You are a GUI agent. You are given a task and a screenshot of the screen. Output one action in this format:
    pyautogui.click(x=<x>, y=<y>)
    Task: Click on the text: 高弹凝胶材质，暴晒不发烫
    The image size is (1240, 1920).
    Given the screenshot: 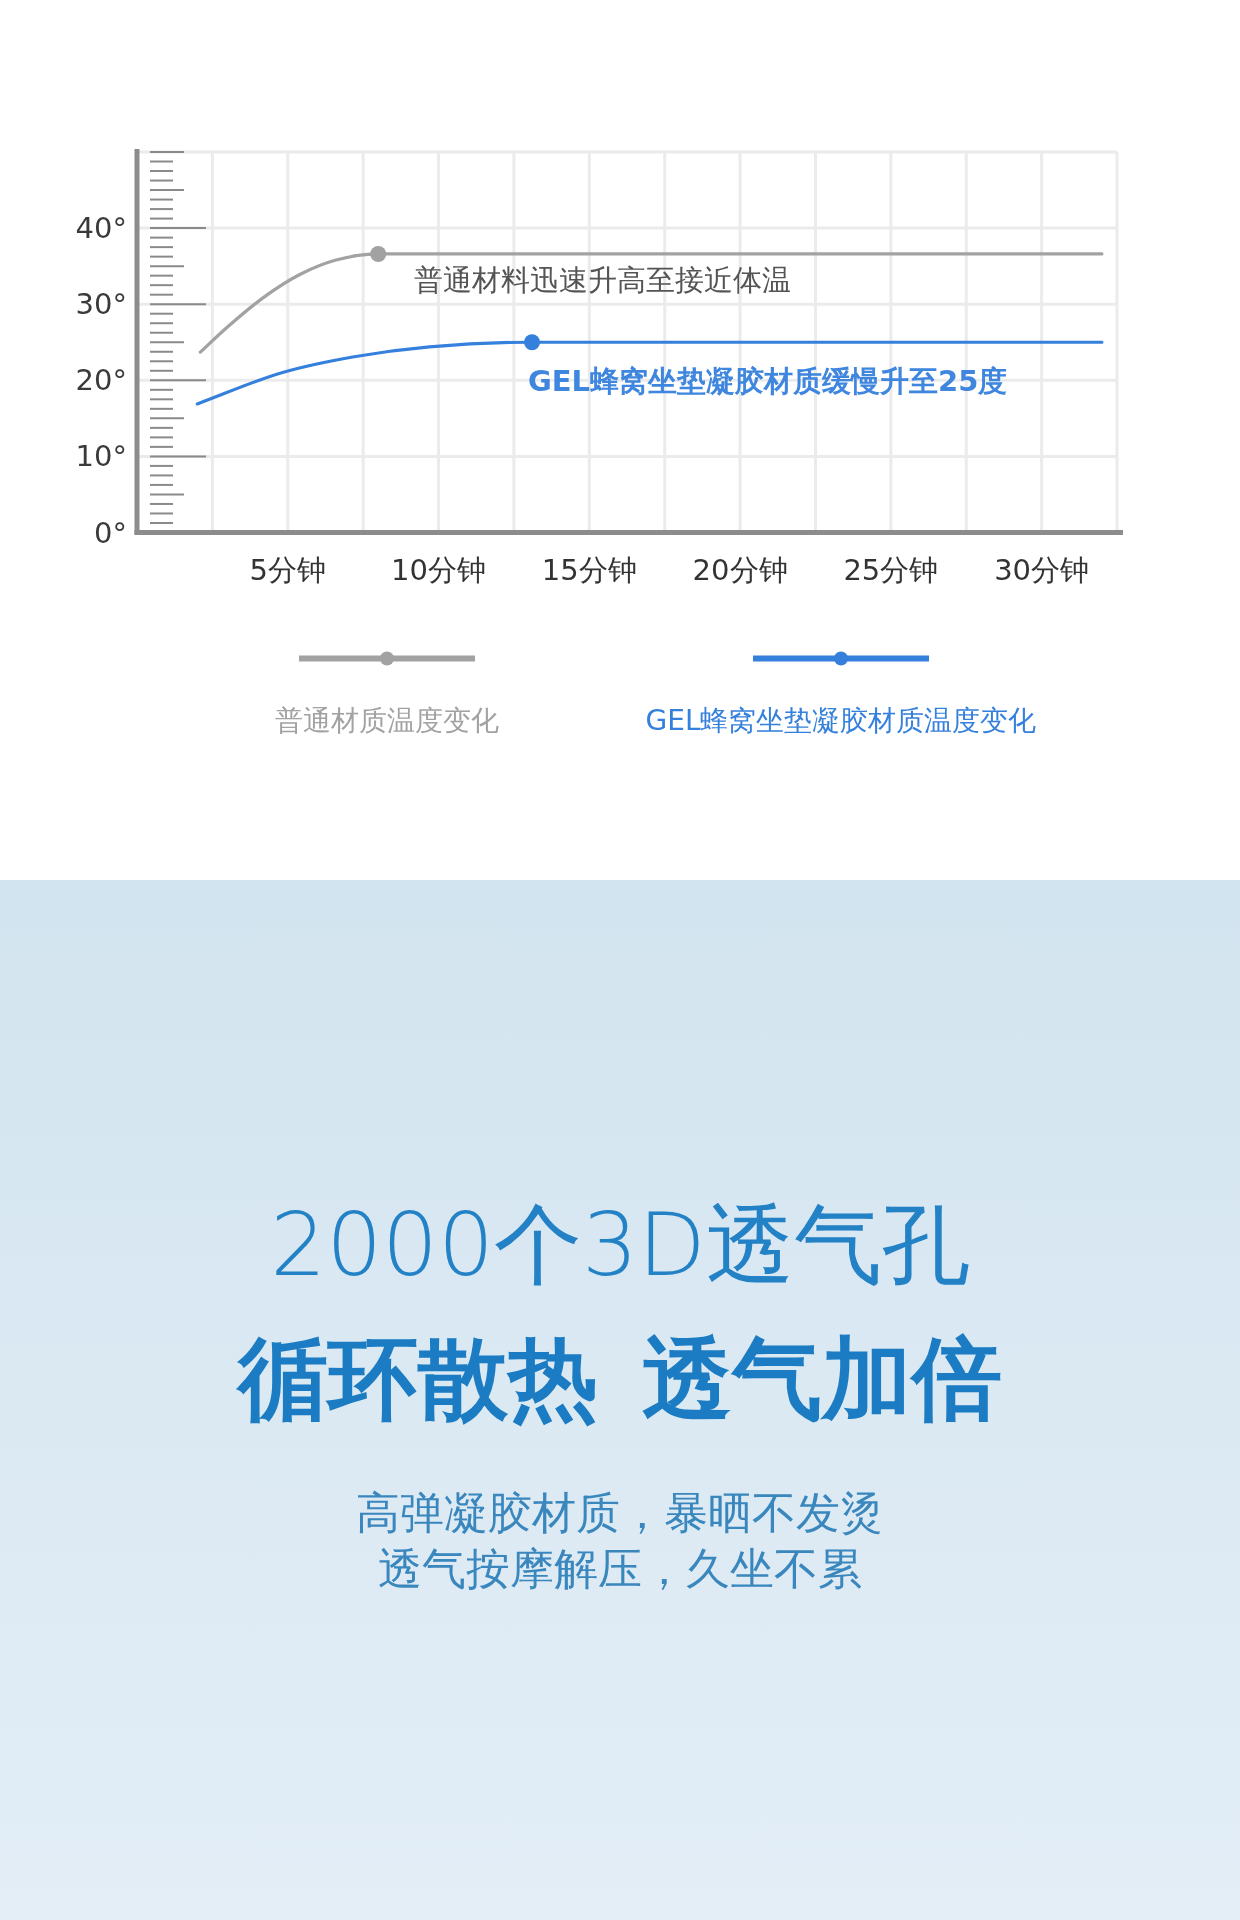 What is the action you would take?
    pyautogui.click(x=620, y=1512)
    